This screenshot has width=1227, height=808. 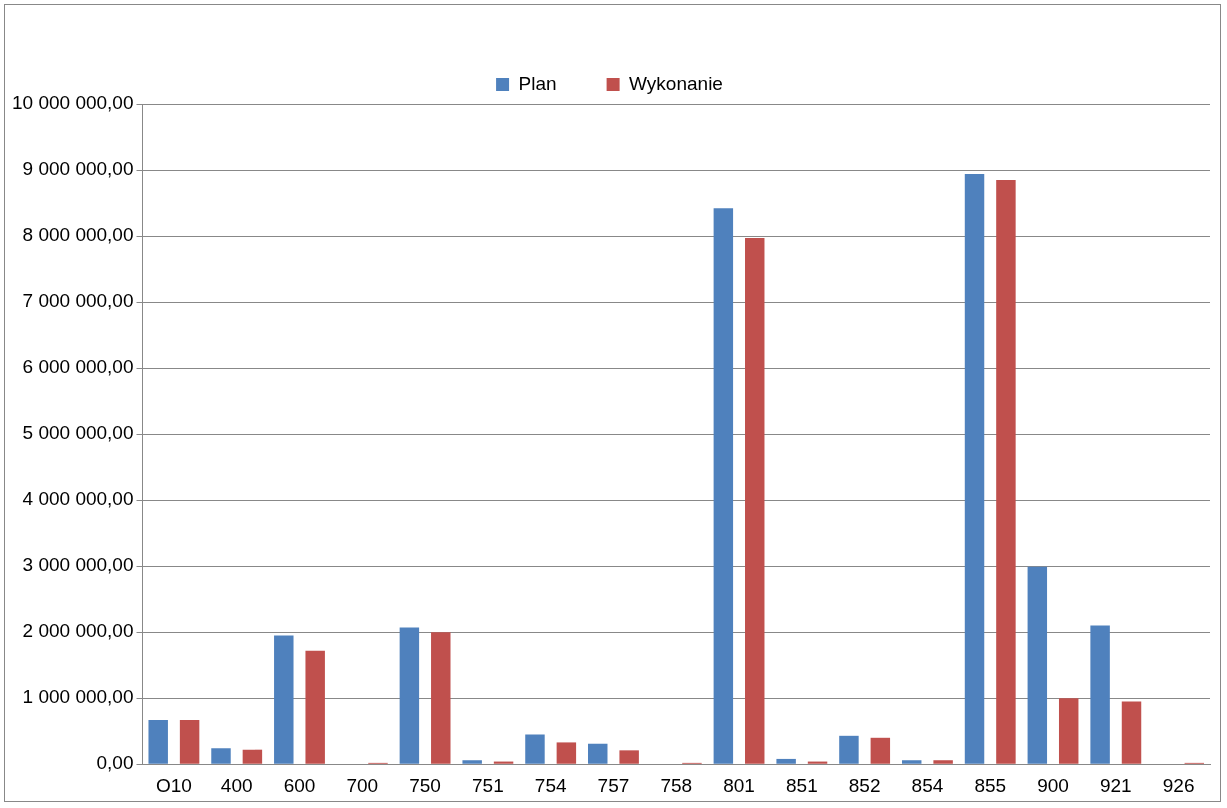 What do you see at coordinates (78, 235) in the screenshot?
I see `y-tick-label: 8 000 000,00` at bounding box center [78, 235].